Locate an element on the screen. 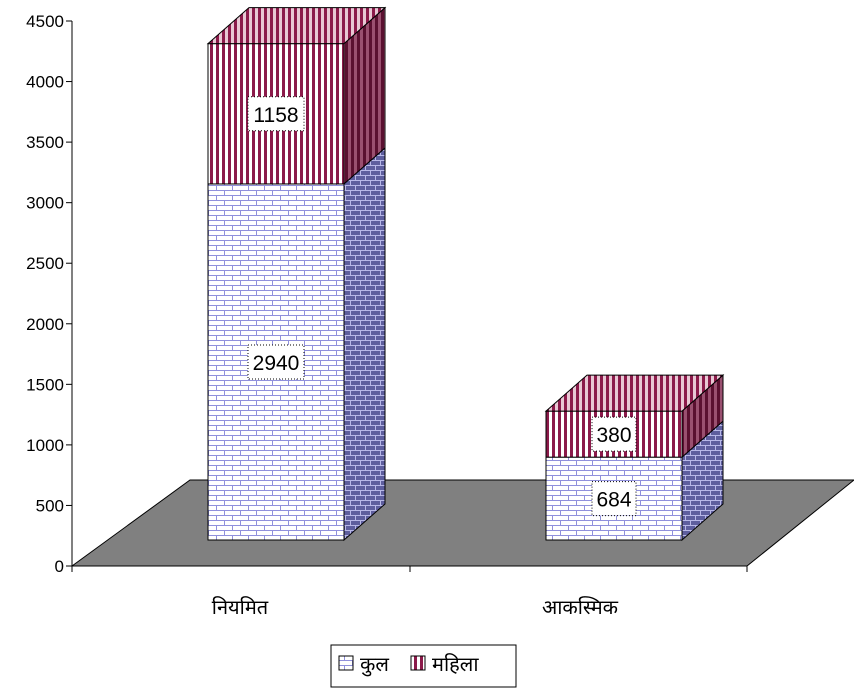  data-label: 684 is located at coordinates (613, 500).